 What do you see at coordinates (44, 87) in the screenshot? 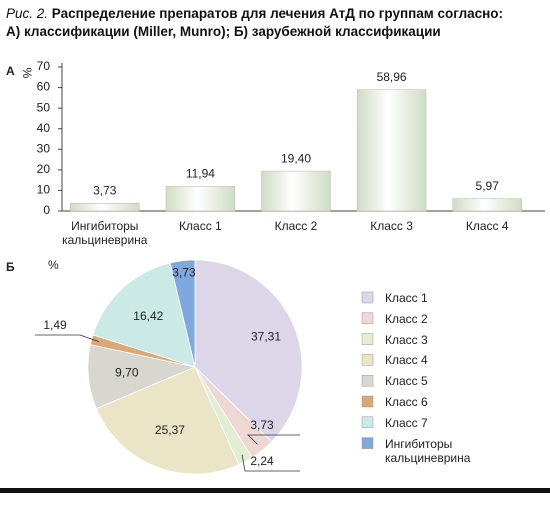
I see `y-tick-label: 60` at bounding box center [44, 87].